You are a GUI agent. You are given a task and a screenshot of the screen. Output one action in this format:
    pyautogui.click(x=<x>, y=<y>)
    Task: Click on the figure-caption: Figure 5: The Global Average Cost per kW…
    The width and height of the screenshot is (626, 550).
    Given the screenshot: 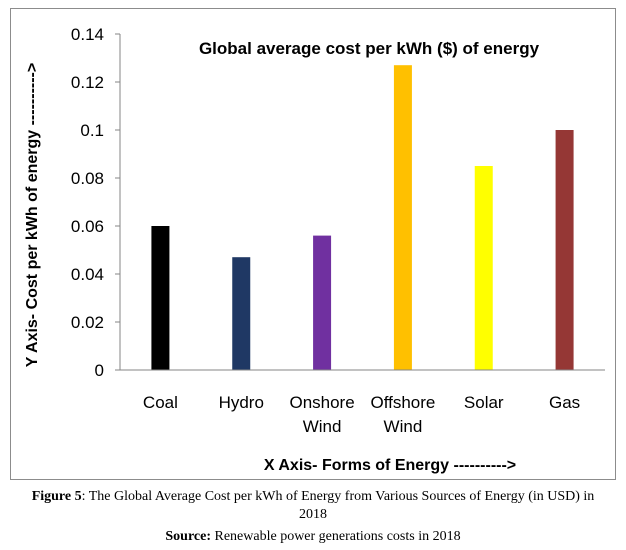 What is the action you would take?
    pyautogui.click(x=313, y=506)
    